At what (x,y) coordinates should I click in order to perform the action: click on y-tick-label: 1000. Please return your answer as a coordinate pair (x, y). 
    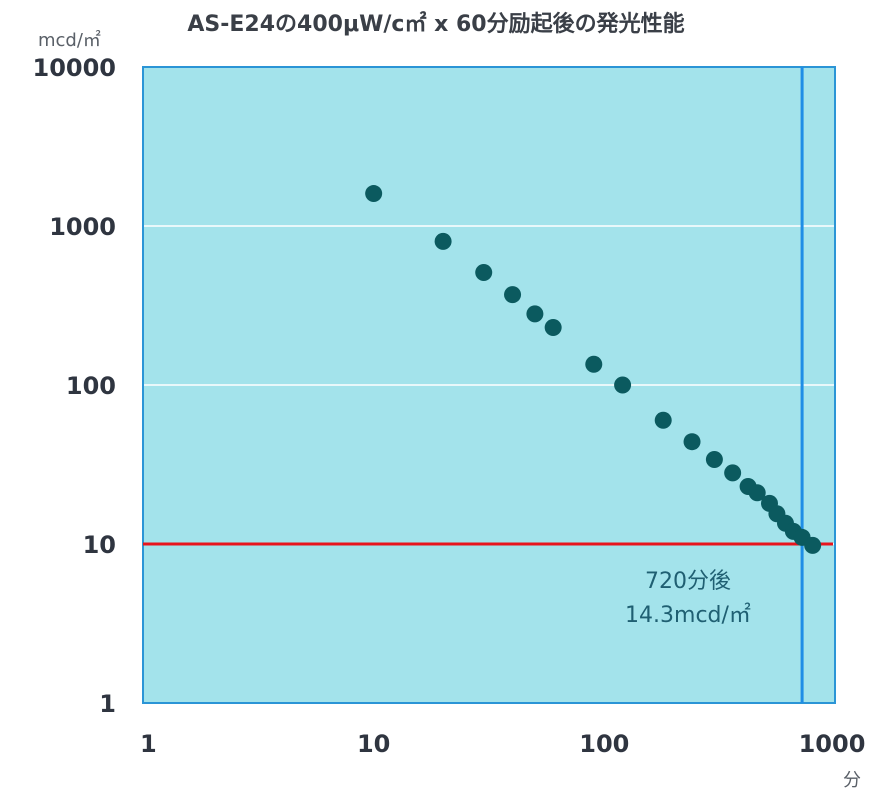
    Looking at the image, I should click on (82, 227).